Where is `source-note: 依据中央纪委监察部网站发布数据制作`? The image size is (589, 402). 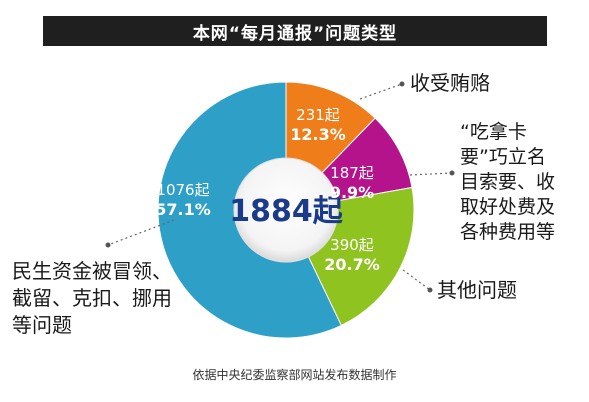
source-note: 依据中央纪委监察部网站发布数据制作 is located at coordinates (294, 375).